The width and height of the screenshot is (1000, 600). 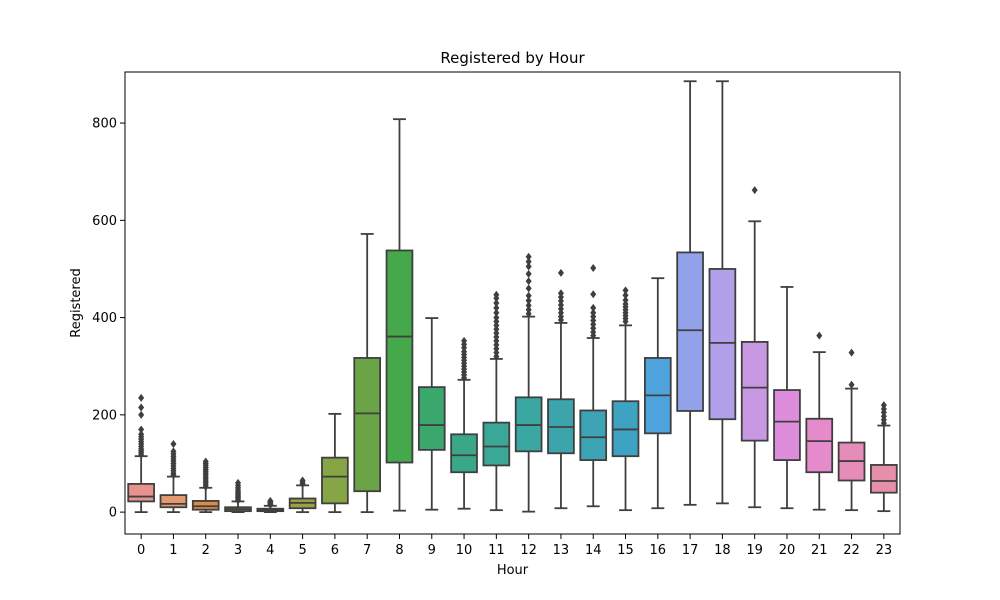 I want to click on x-tick-label: 11, so click(x=496, y=550).